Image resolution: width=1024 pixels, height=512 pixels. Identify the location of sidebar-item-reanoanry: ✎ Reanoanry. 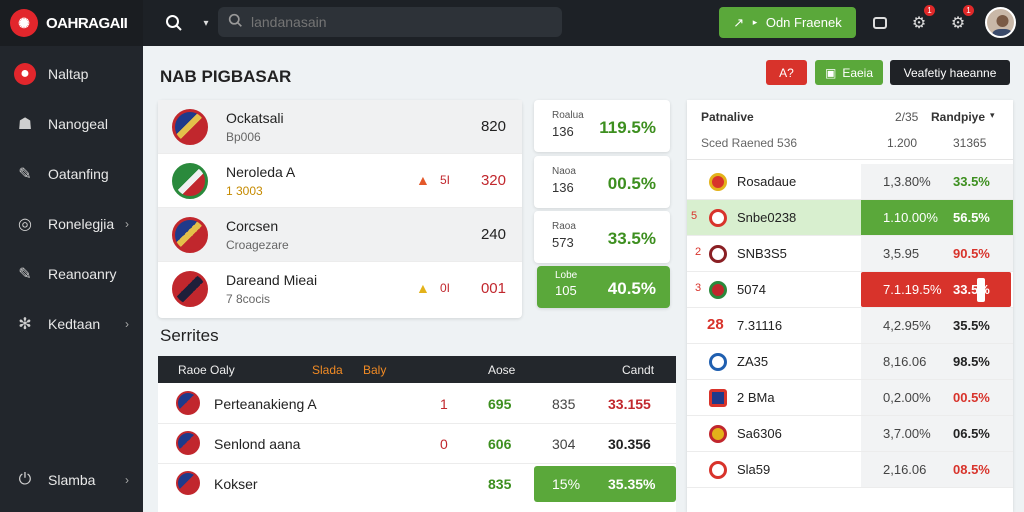
(71, 274).